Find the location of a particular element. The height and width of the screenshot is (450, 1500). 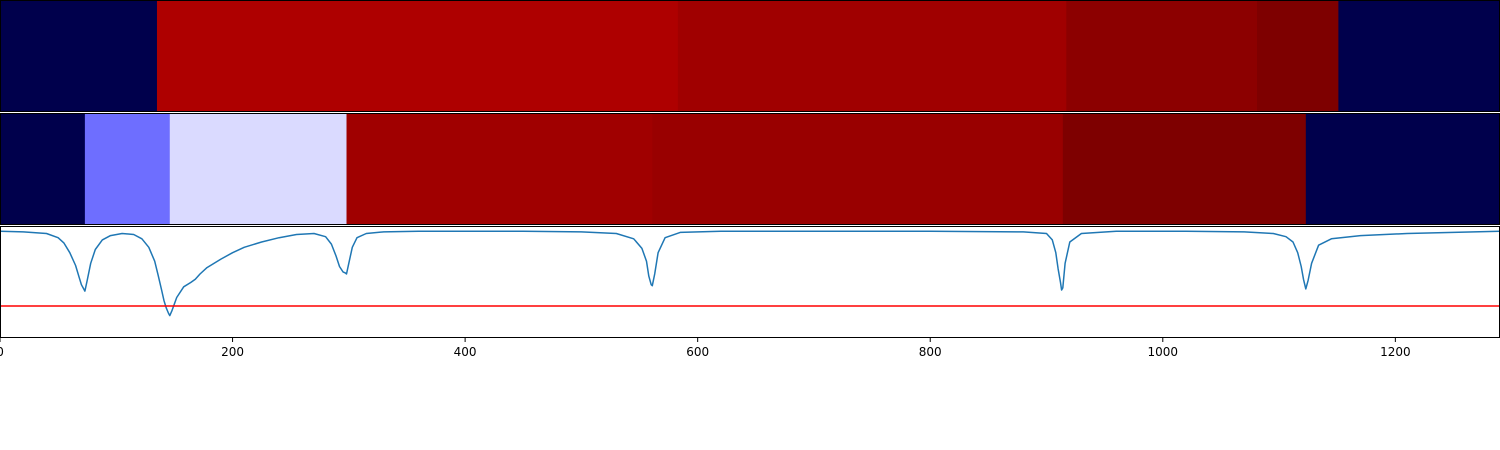

x-tick-label: 1200 is located at coordinates (1395, 352).